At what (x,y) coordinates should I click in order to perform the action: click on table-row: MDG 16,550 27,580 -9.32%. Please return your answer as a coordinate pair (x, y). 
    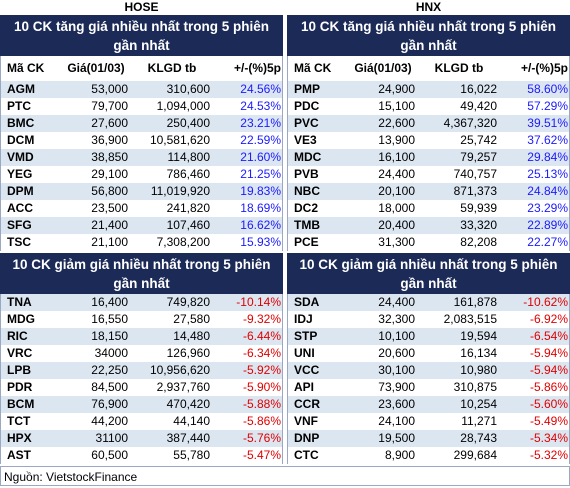
    Looking at the image, I should click on (141, 319).